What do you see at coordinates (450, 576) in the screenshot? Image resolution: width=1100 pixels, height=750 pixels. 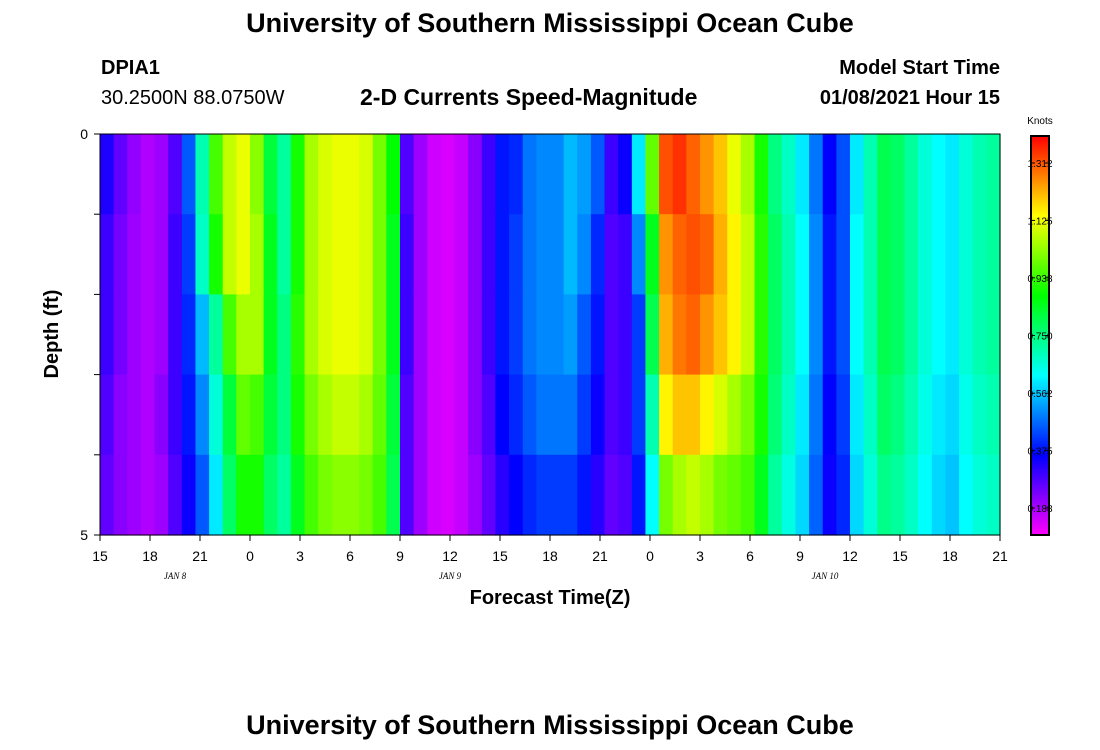 I see `day-label: JAN 9` at bounding box center [450, 576].